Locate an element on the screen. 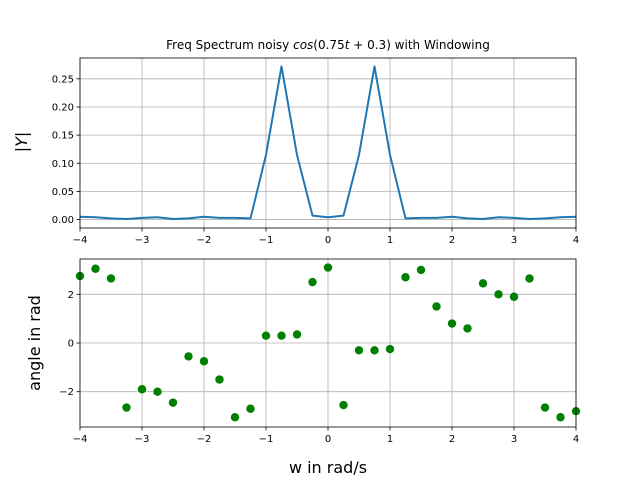  y-tick-label: 0.10 is located at coordinates (63, 164).